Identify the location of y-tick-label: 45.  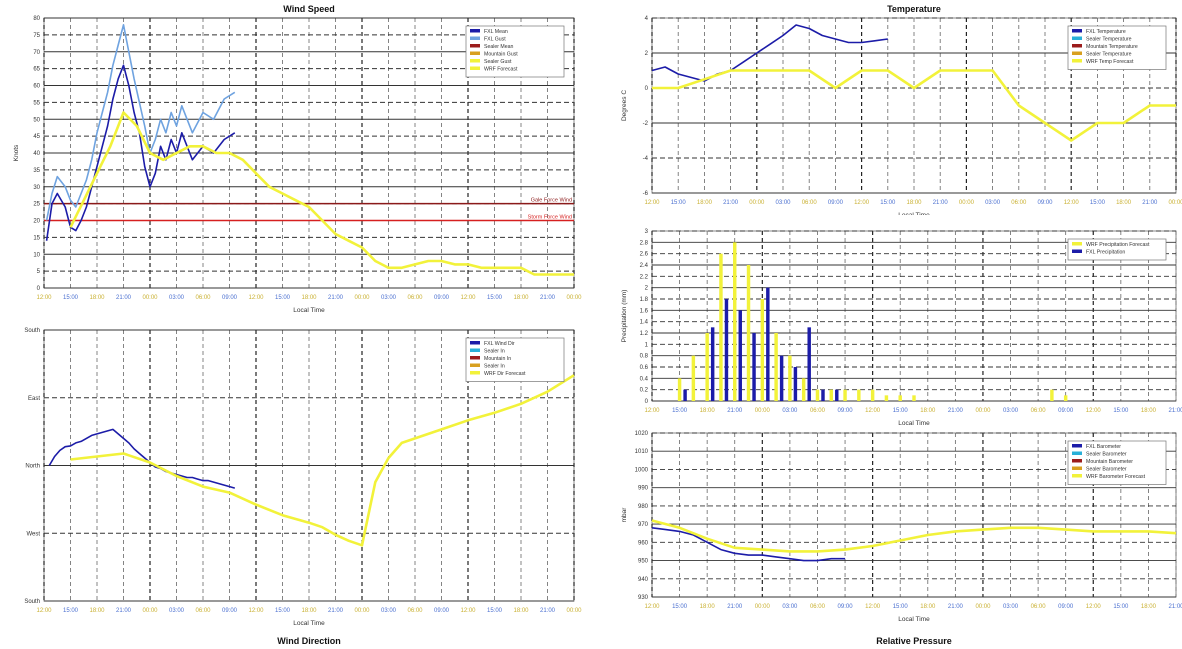
(36, 137).